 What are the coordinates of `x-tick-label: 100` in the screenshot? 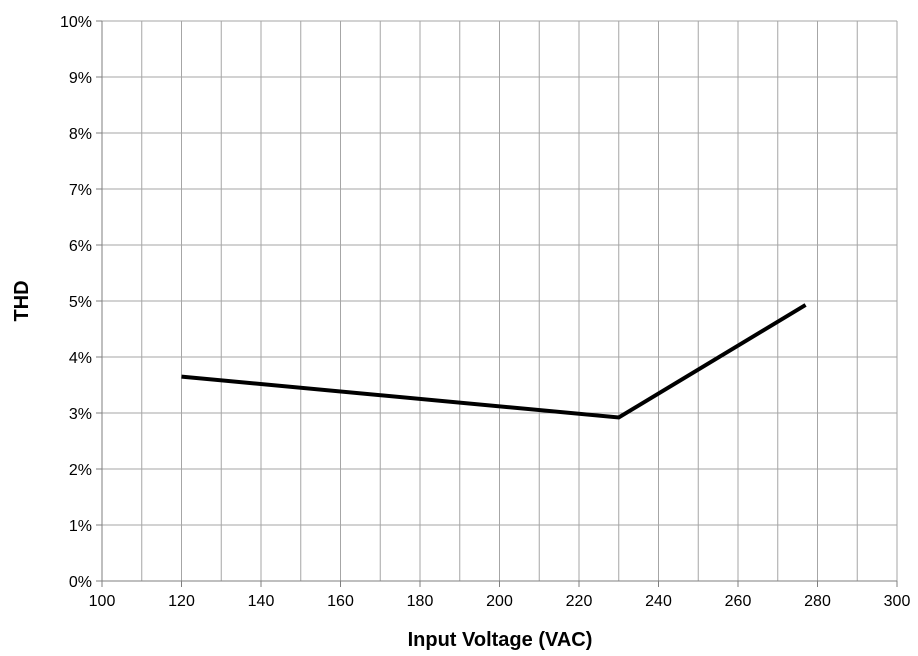 It's located at (102, 601).